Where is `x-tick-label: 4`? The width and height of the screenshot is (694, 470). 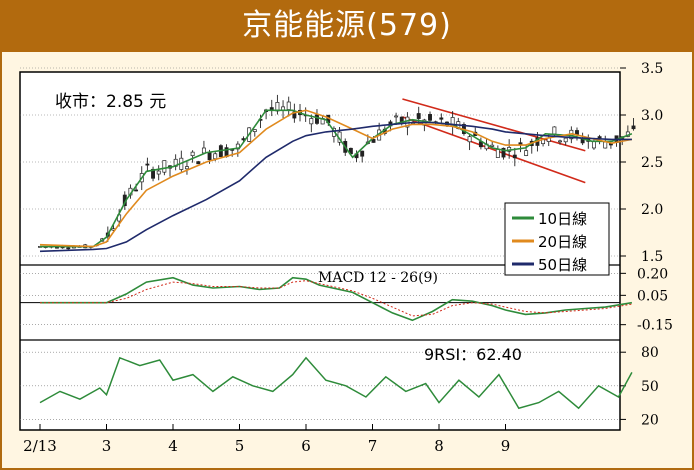
x-tick-label: 4 is located at coordinates (173, 446).